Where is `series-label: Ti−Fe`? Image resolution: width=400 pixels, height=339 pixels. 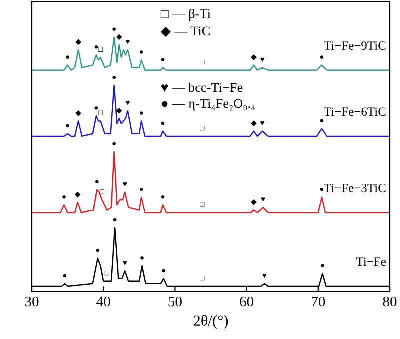
series-label: Ti−Fe is located at coordinates (371, 262).